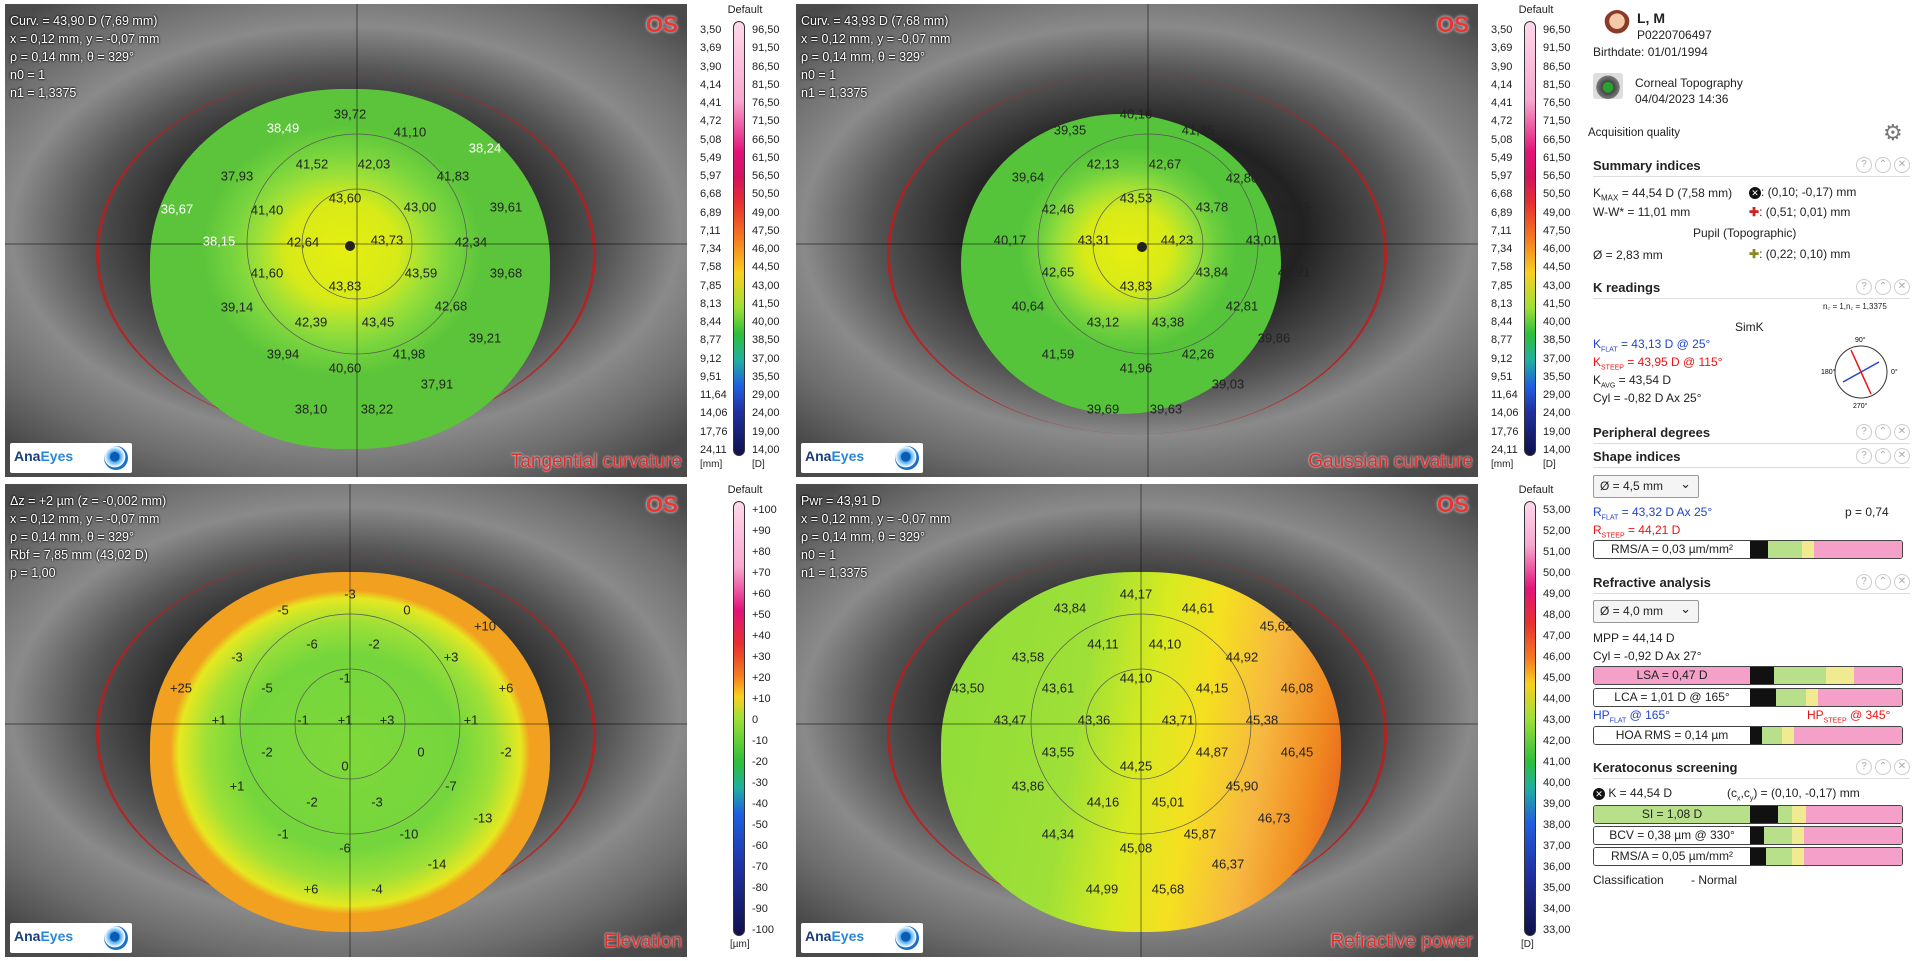 The height and width of the screenshot is (961, 1918). What do you see at coordinates (1136, 678) in the screenshot?
I see `map-value: 44,10` at bounding box center [1136, 678].